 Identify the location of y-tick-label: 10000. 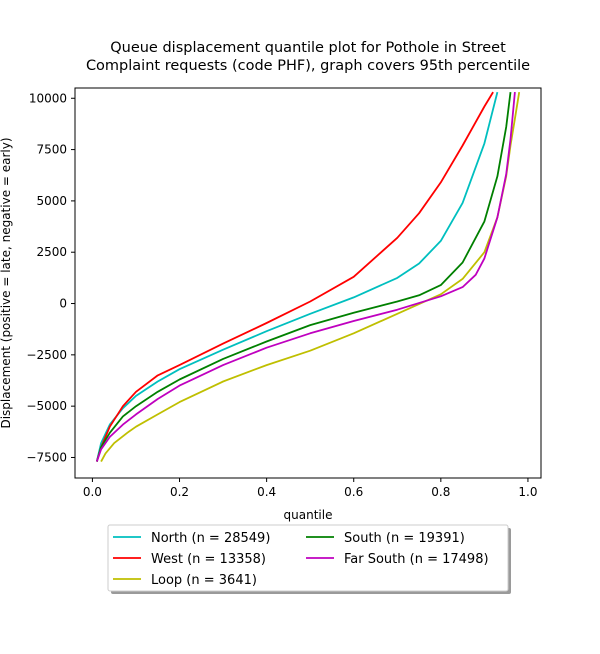
(48, 98).